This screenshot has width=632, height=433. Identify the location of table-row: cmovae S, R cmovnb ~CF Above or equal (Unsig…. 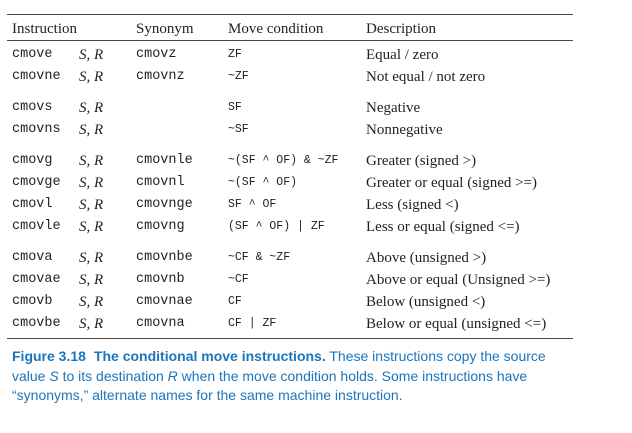
(316, 280).